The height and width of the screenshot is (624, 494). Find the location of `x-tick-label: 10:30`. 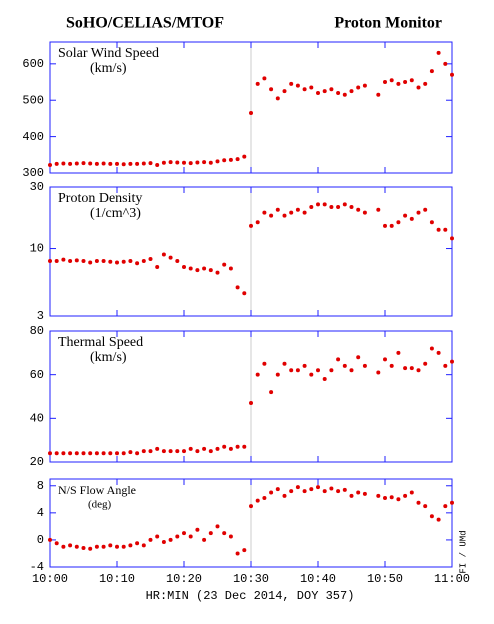

x-tick-label: 10:30 is located at coordinates (251, 579).